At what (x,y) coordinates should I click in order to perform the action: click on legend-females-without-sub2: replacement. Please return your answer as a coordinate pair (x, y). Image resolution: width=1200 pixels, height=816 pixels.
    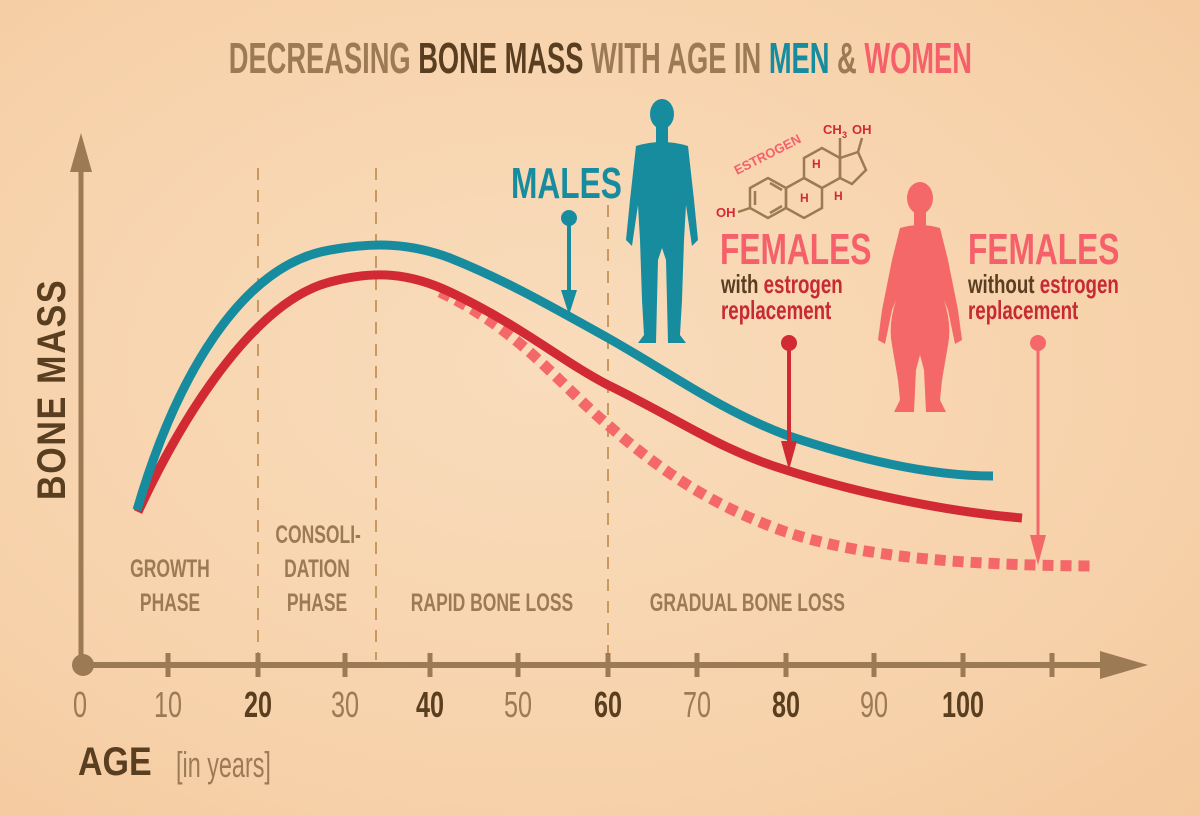
    Looking at the image, I should click on (1044, 310).